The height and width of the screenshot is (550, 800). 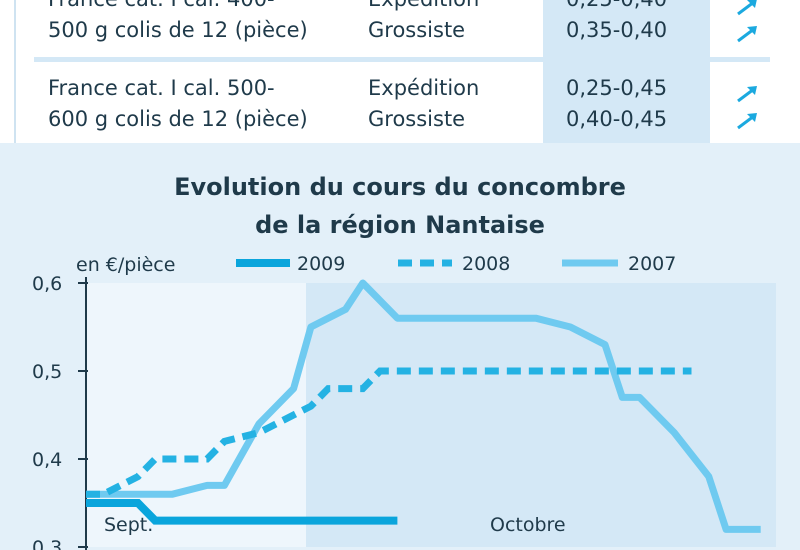 What do you see at coordinates (400, 152) in the screenshot?
I see `table-bottom-band` at bounding box center [400, 152].